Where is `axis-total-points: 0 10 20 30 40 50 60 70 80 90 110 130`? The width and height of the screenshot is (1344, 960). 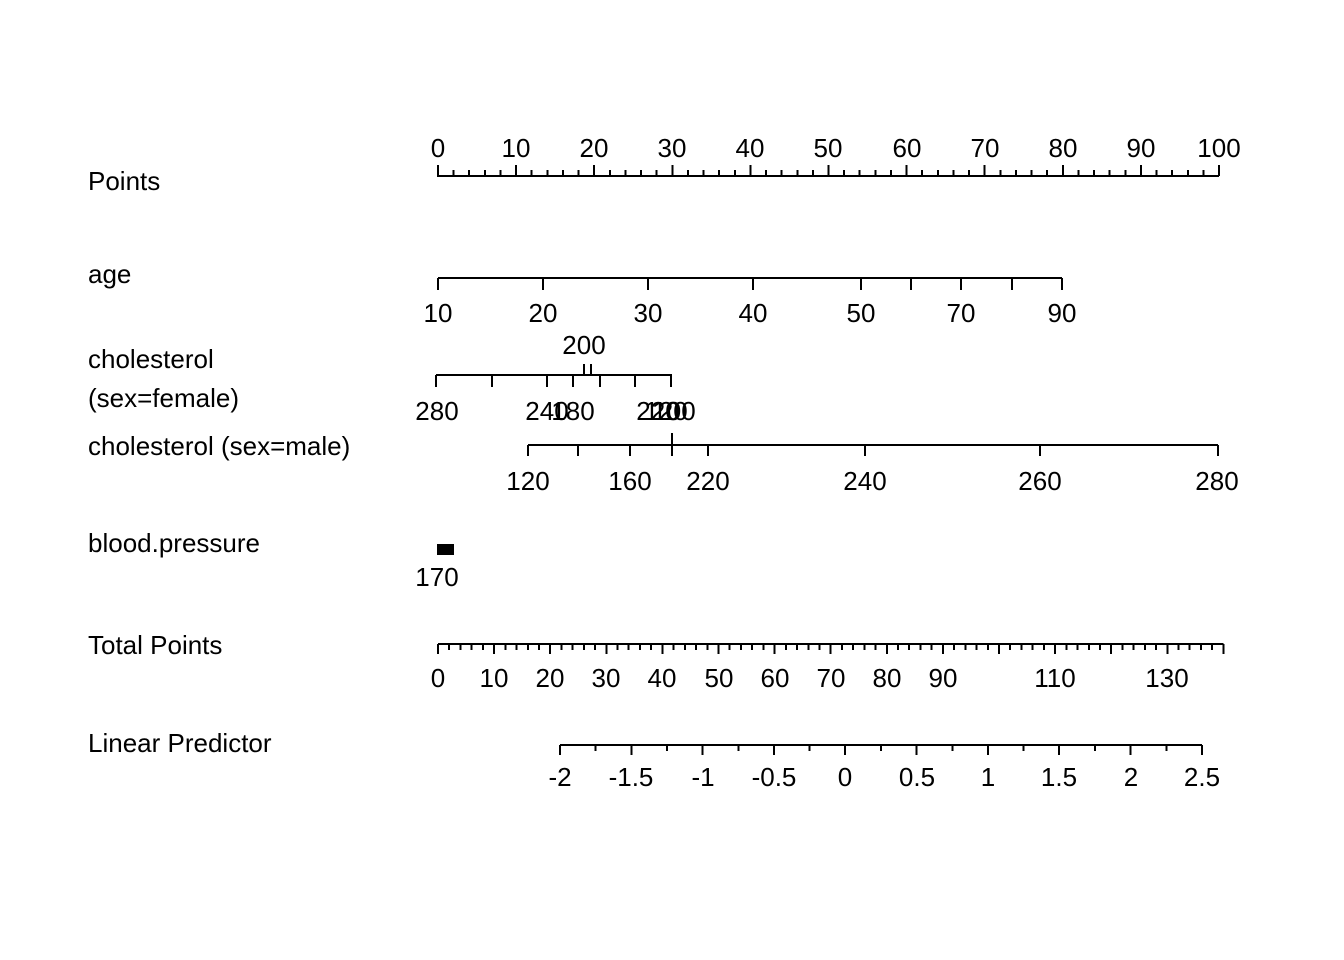 axis-total-points: 0 10 20 30 40 50 60 70 80 90 110 130 is located at coordinates (828, 668).